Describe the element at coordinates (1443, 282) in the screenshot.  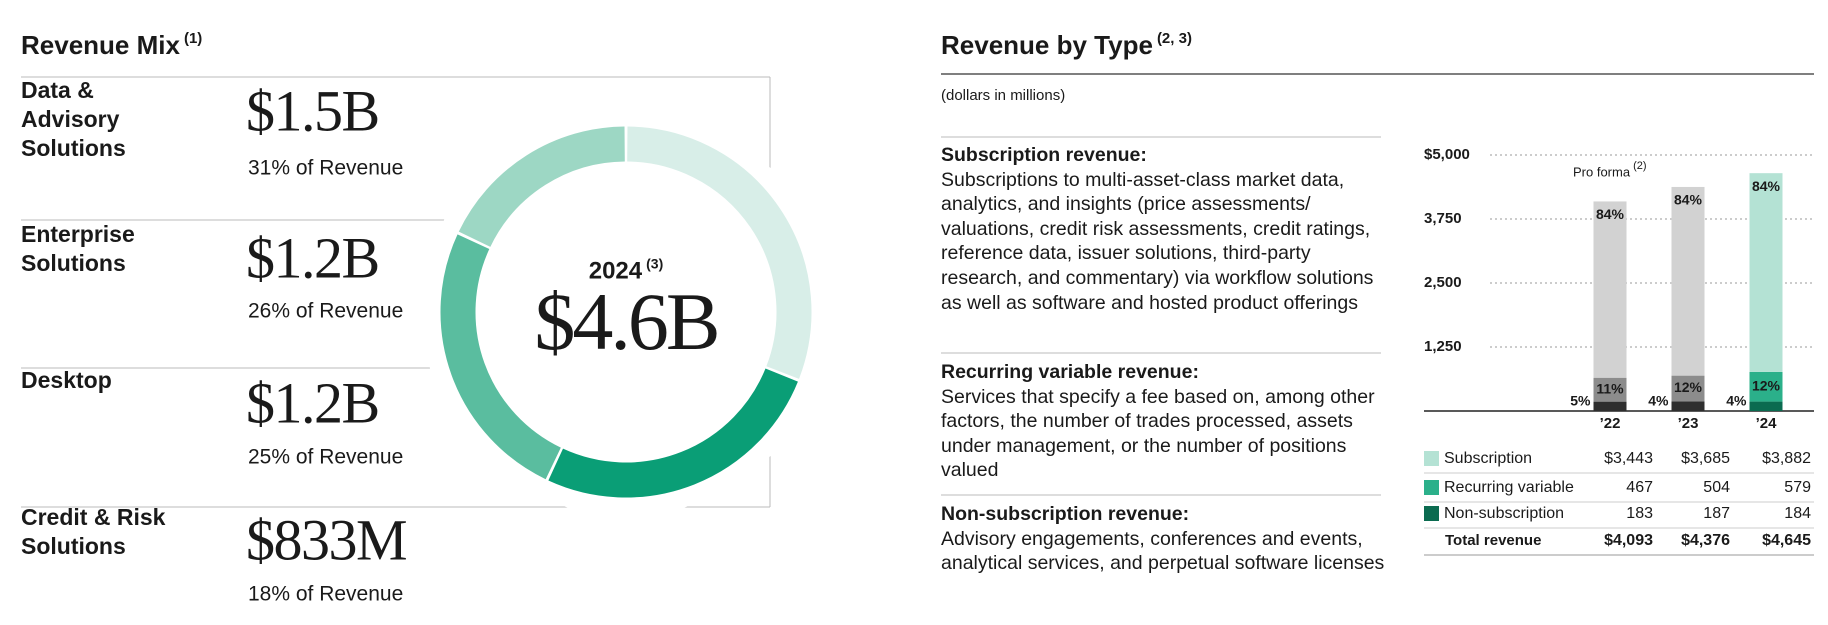
I see `y-tick-label: 2,500` at that location.